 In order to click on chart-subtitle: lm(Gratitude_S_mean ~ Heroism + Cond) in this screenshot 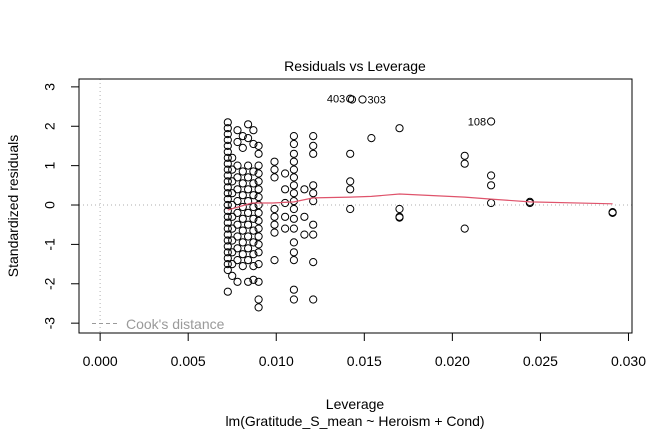, I will do `click(354, 421)`.